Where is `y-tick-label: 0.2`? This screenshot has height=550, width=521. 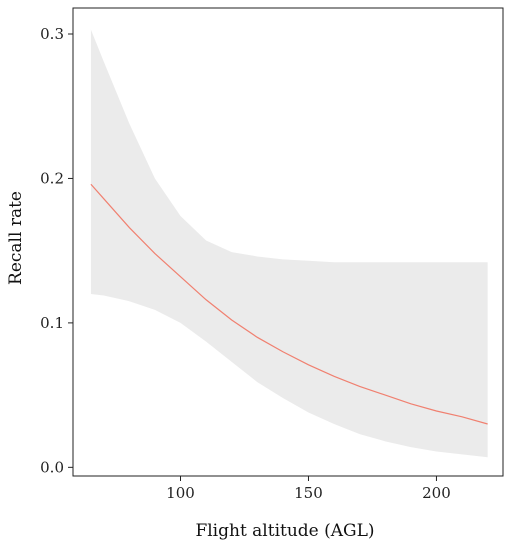
y-tick-label: 0.2 is located at coordinates (52, 178).